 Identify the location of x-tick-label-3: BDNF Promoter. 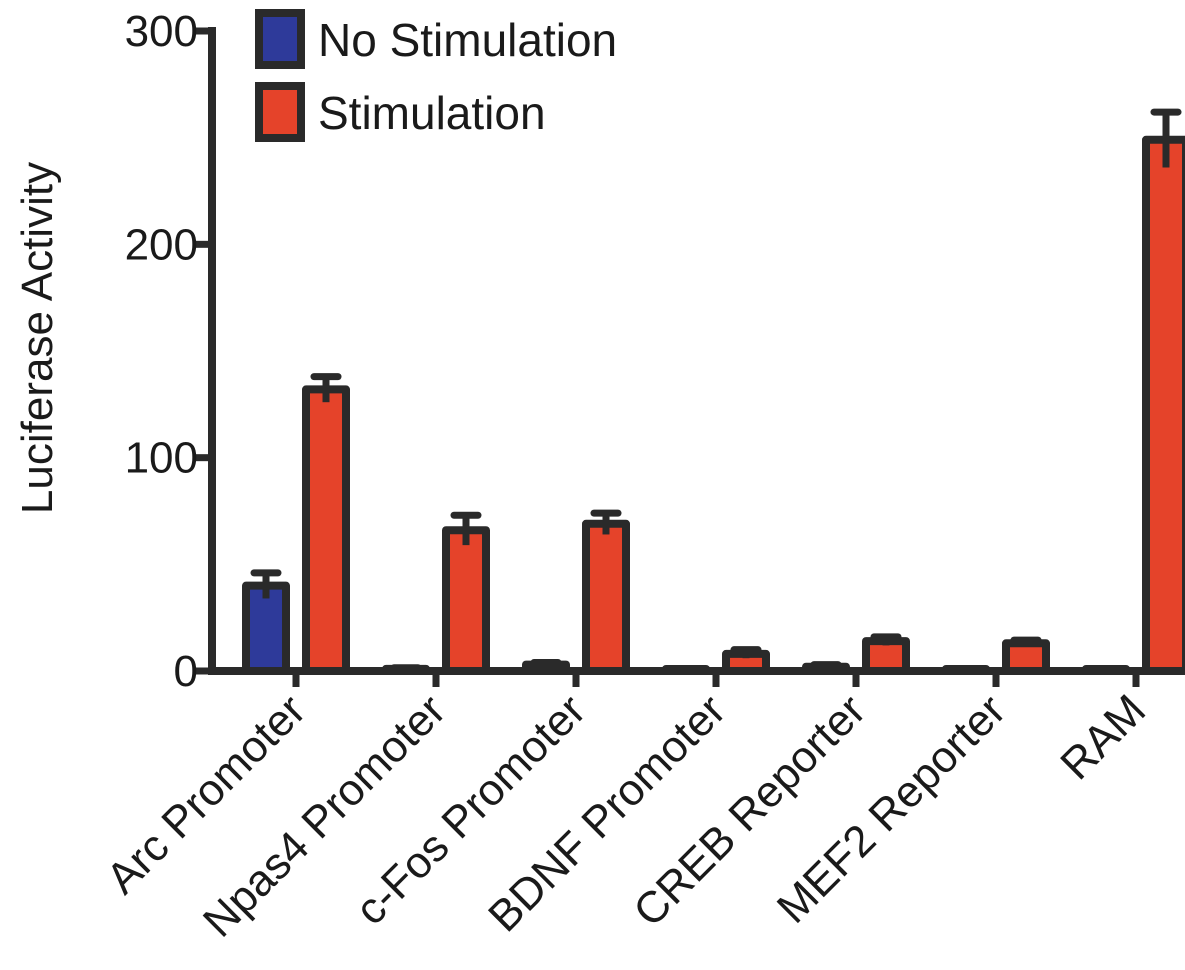
(607, 813).